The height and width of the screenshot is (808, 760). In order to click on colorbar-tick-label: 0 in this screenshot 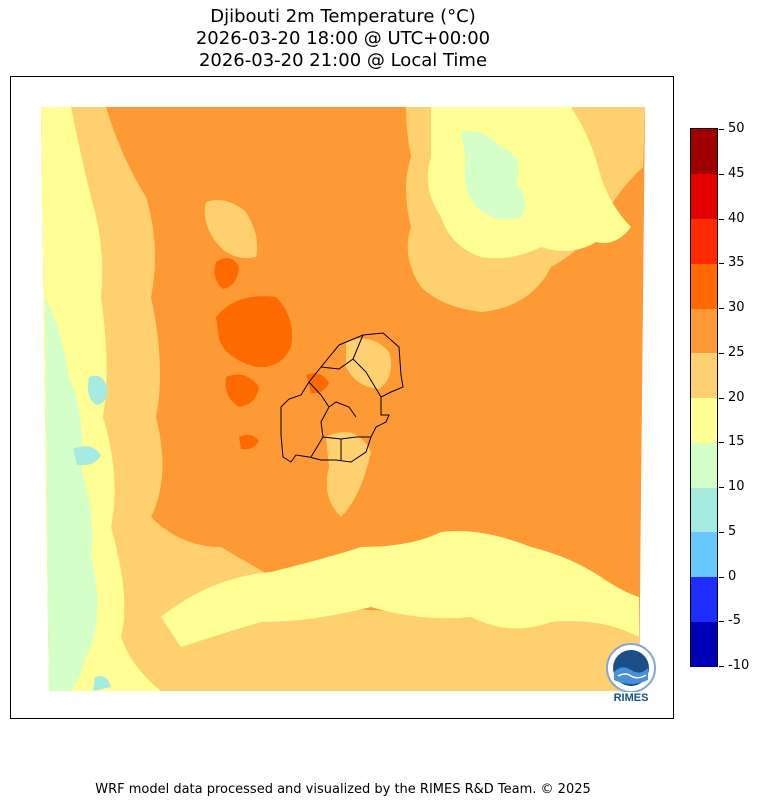, I will do `click(732, 576)`.